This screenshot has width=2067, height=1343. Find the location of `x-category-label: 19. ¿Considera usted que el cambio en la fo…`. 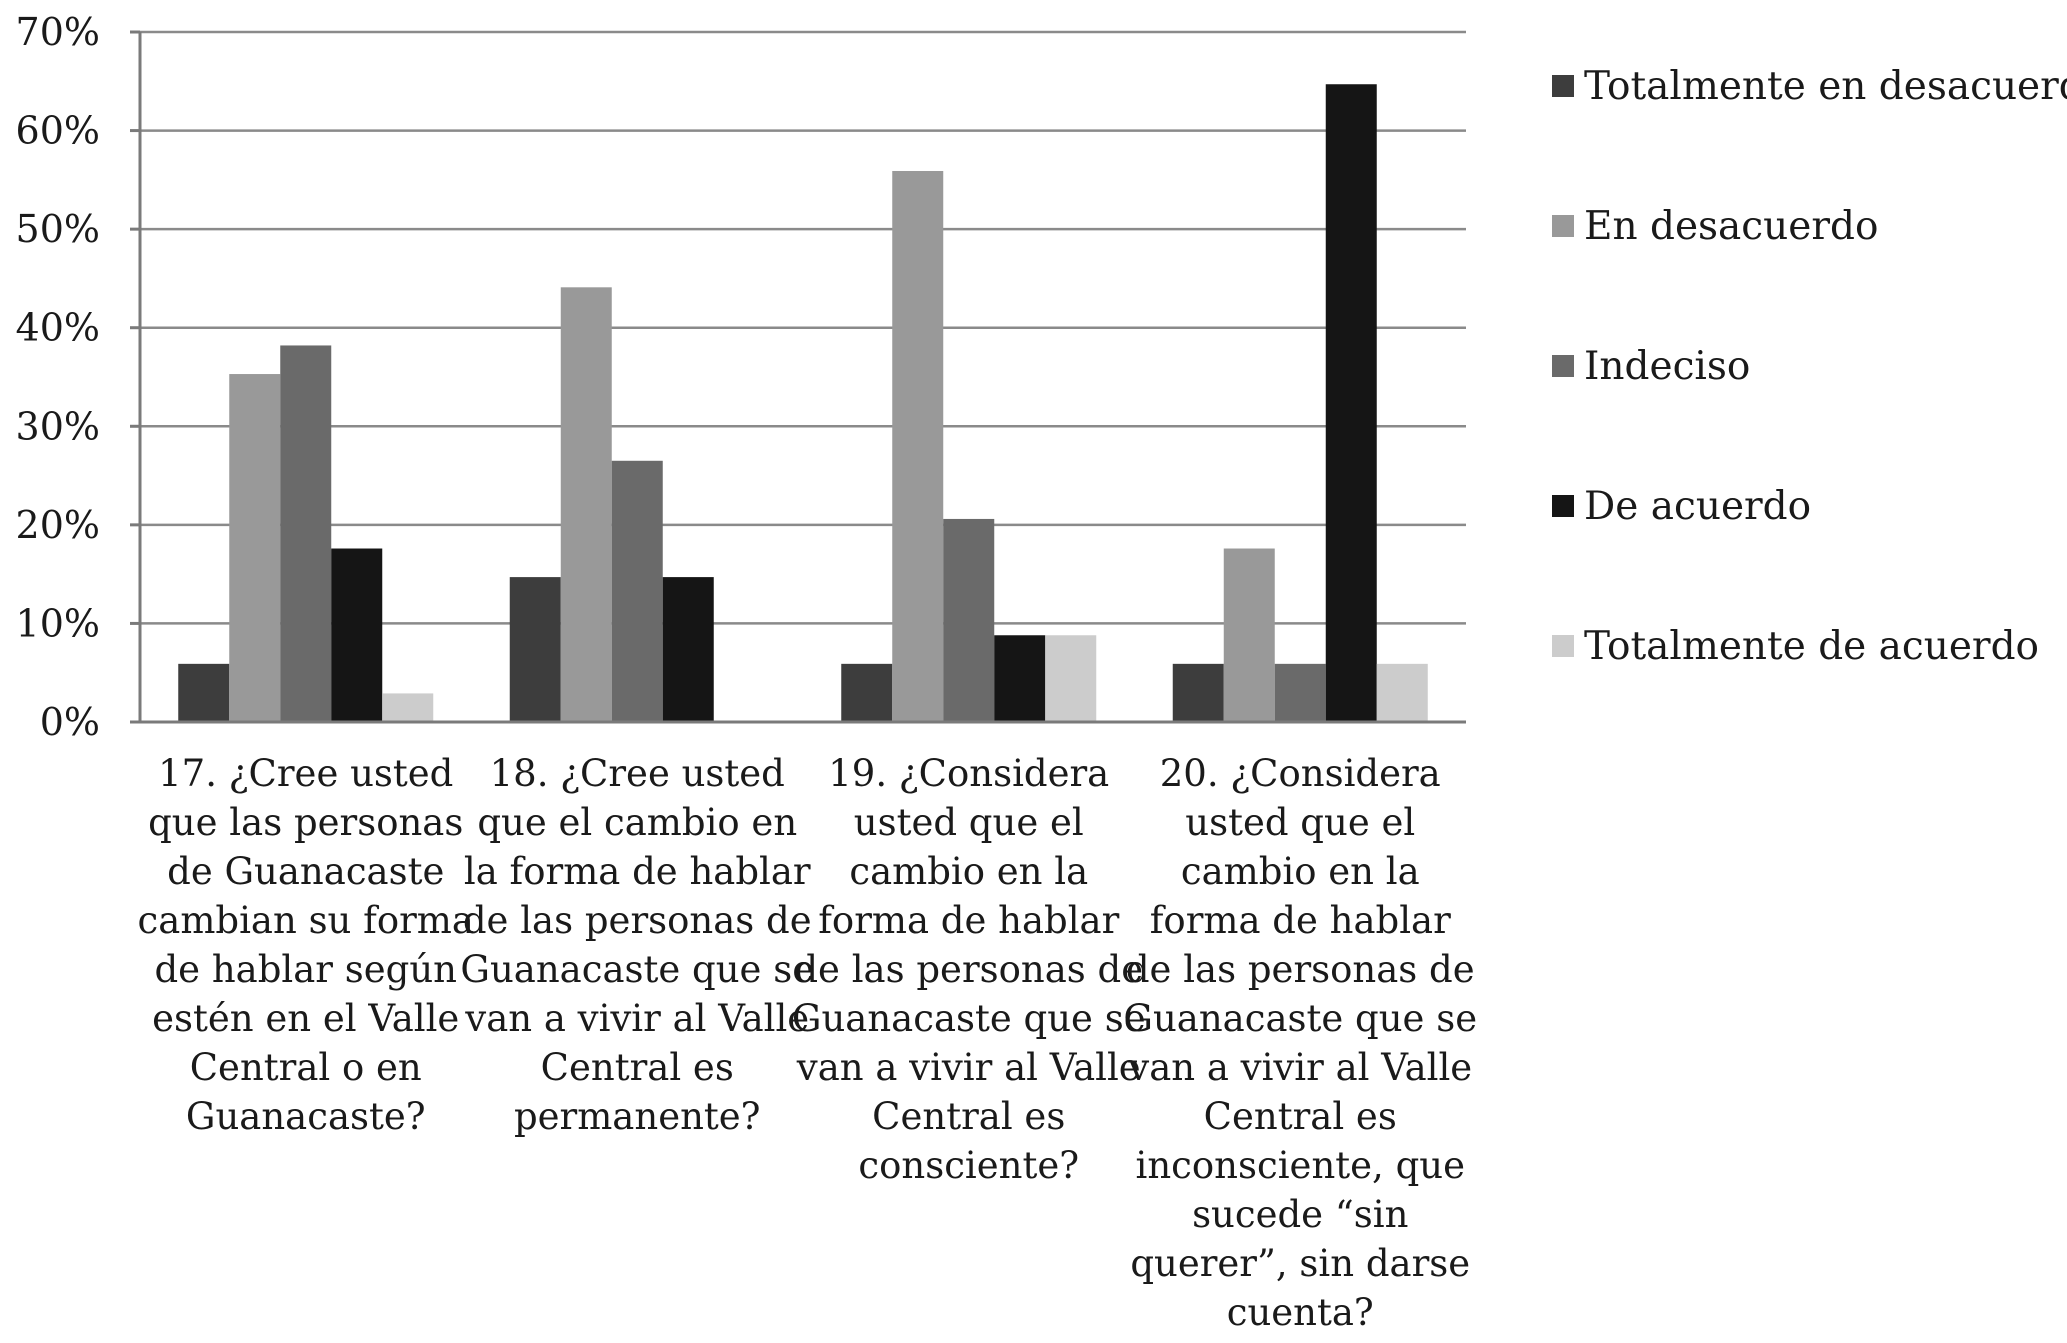

x-category-label: 19. ¿Considera usted que el cambio en la fo… is located at coordinates (969, 969).